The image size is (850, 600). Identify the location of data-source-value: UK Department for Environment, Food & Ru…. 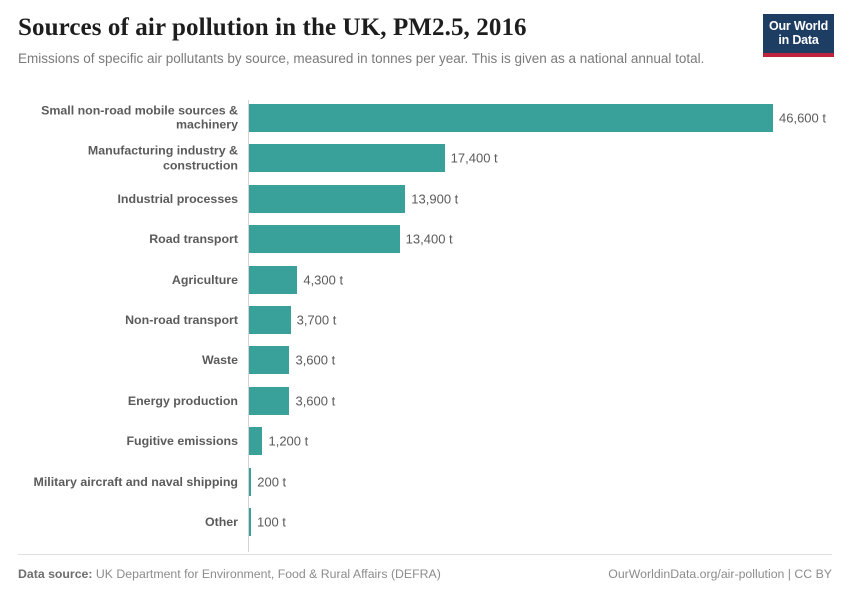
(266, 574).